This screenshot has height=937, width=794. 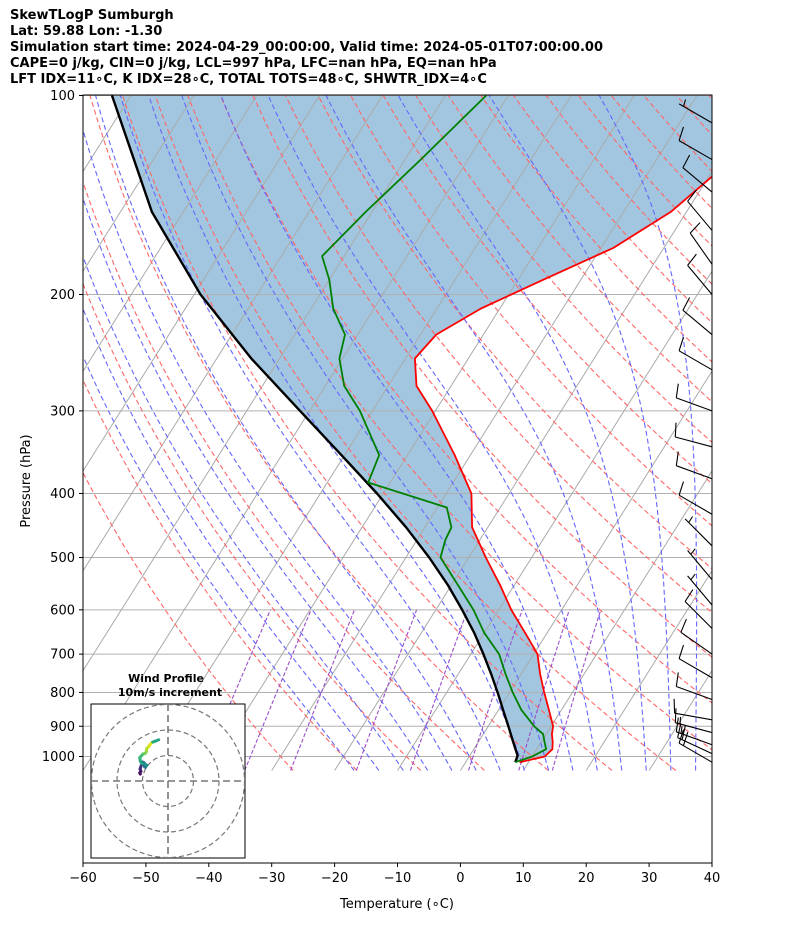 I want to click on y-tick-label: 200, so click(x=62, y=295).